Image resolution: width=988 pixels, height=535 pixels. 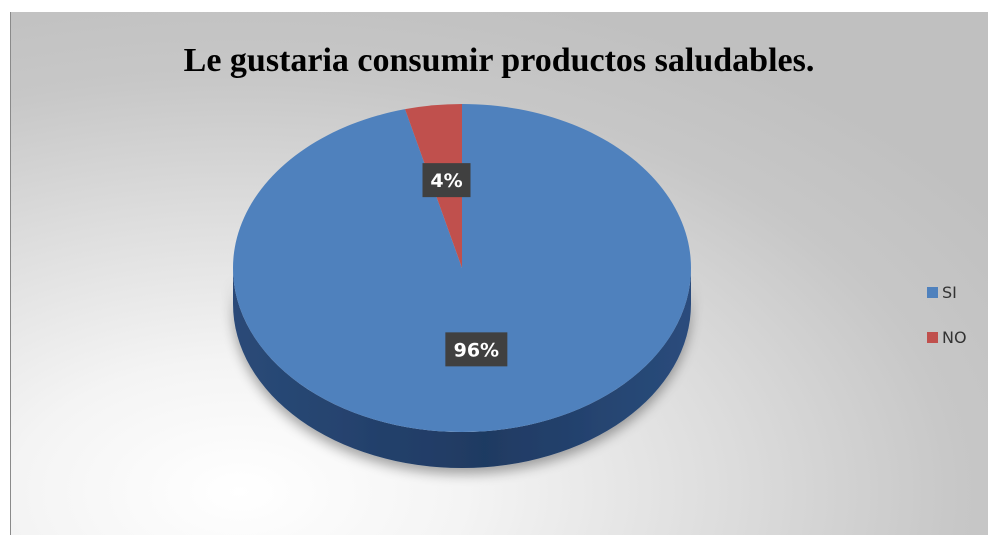 I want to click on legend-item-no: NO, so click(x=947, y=337).